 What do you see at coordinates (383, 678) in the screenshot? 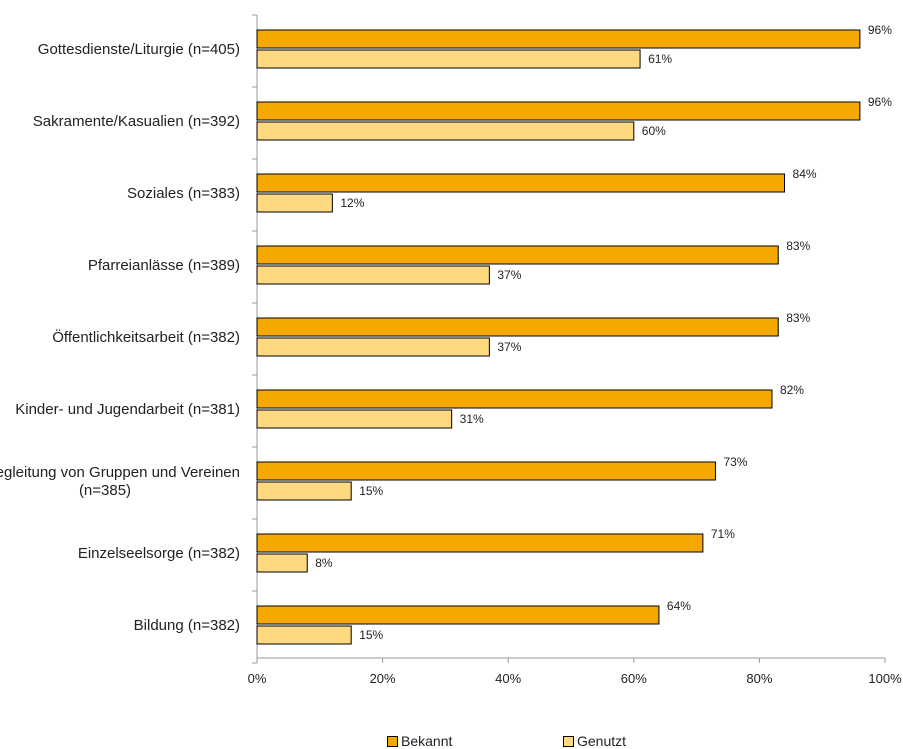
I see `x-tick-label: 20%` at bounding box center [383, 678].